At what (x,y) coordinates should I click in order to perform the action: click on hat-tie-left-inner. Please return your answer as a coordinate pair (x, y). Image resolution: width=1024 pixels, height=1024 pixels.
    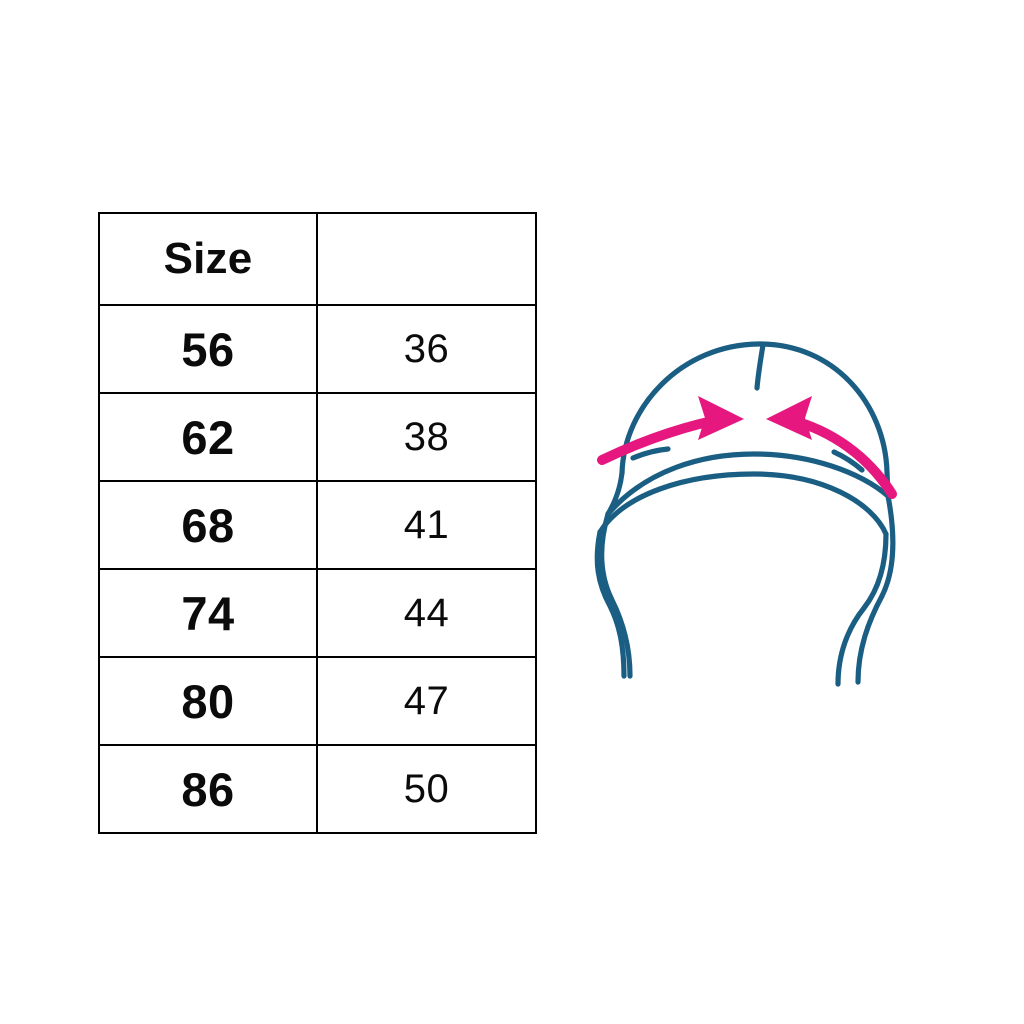
    Looking at the image, I should click on (610, 604).